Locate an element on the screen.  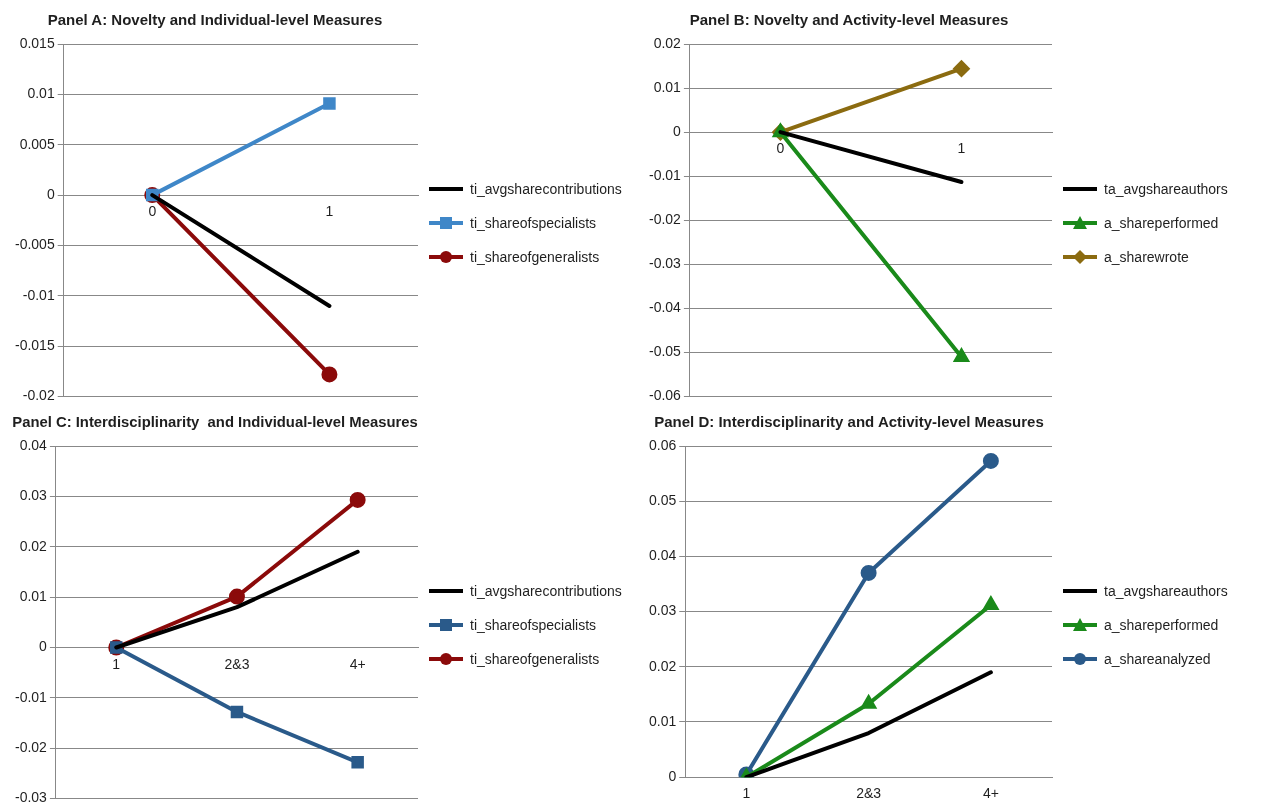
y-tick-label: 0.06 is located at coordinates (663, 444).